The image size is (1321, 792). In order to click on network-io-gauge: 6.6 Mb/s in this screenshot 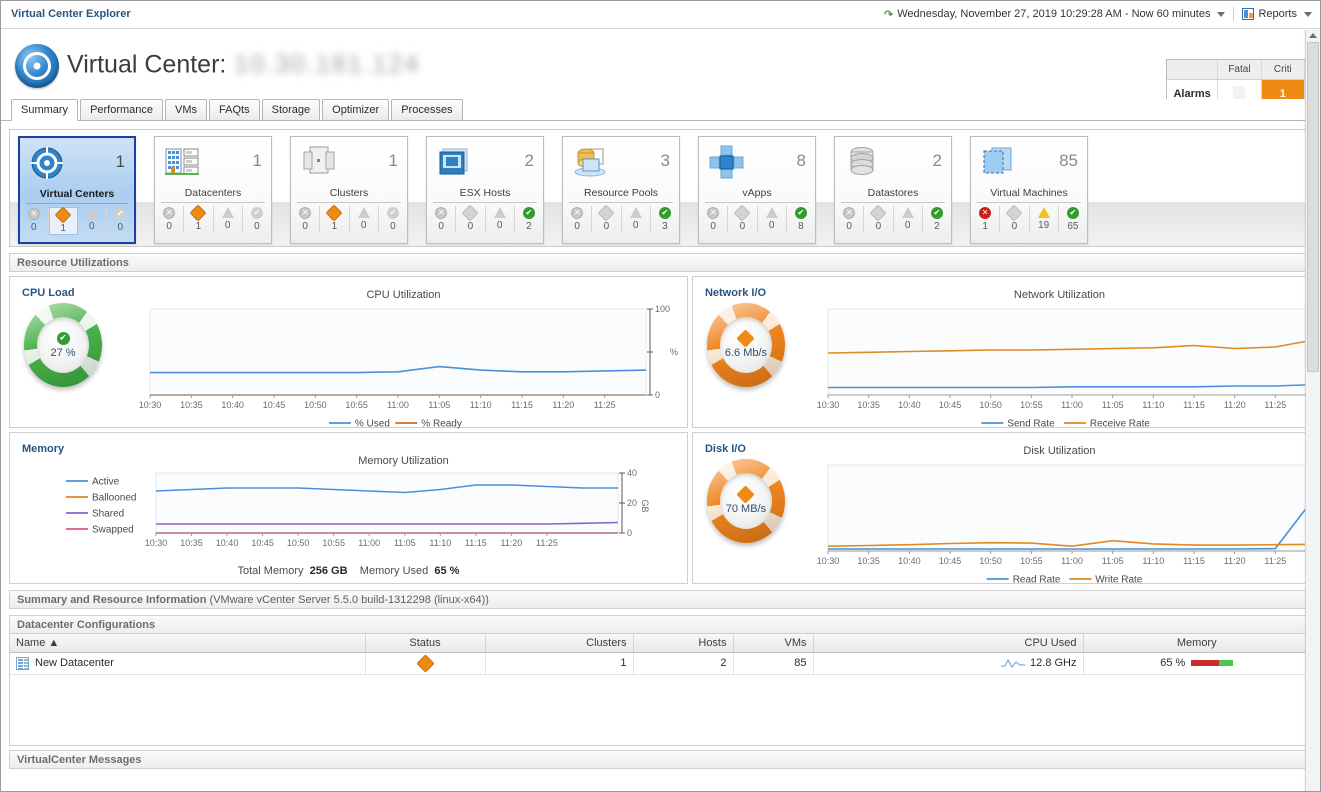, I will do `click(745, 347)`.